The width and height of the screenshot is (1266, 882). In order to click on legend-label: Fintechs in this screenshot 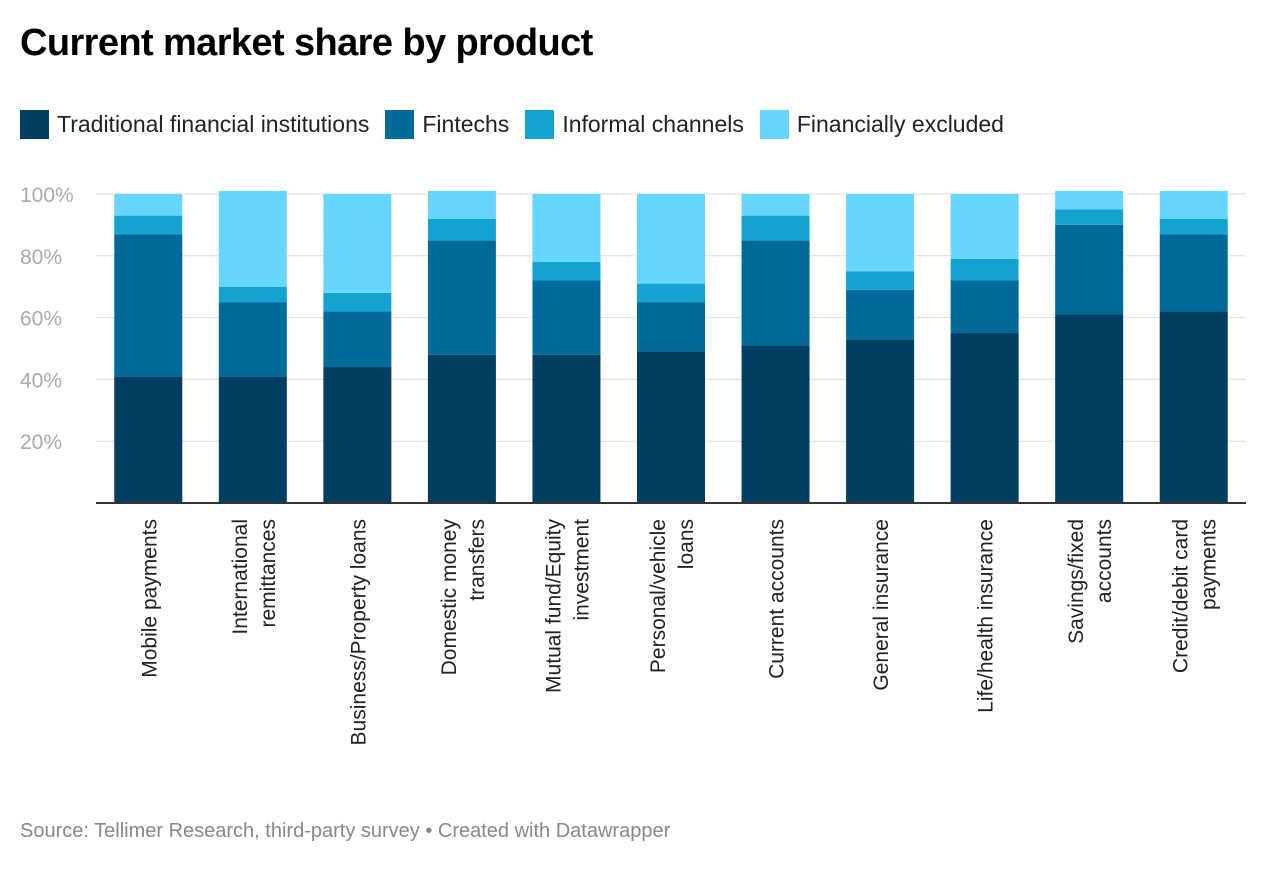, I will do `click(466, 124)`.